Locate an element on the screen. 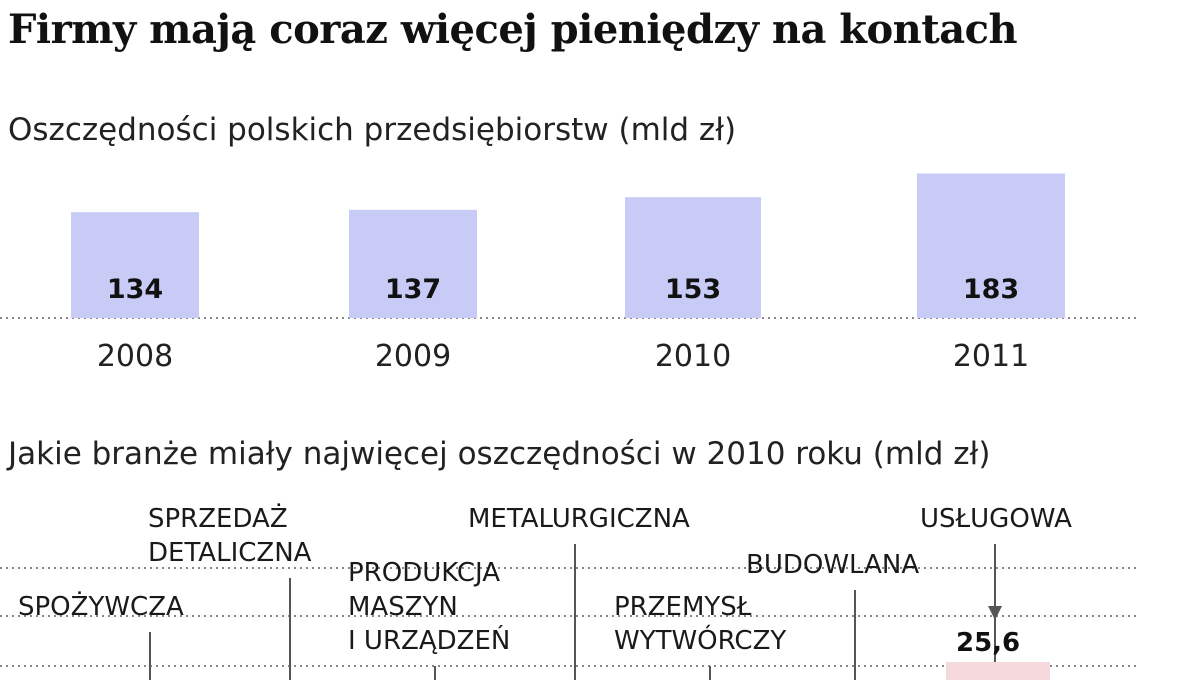  bar-USŁUGOWA is located at coordinates (998, 671).